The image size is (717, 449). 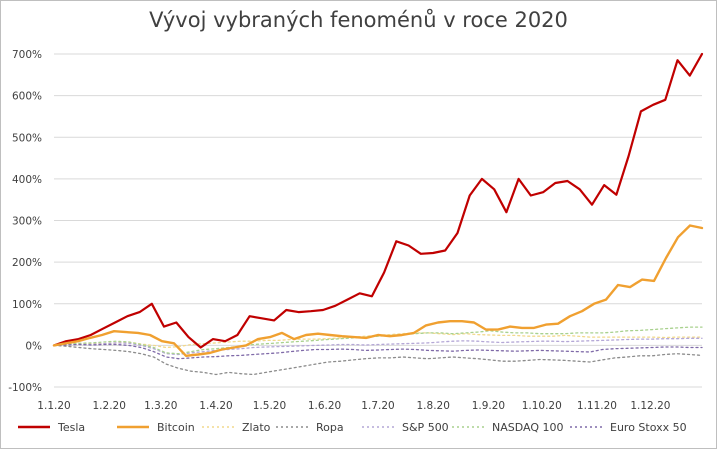 I want to click on y-tick-label: 300%, so click(x=27, y=222).